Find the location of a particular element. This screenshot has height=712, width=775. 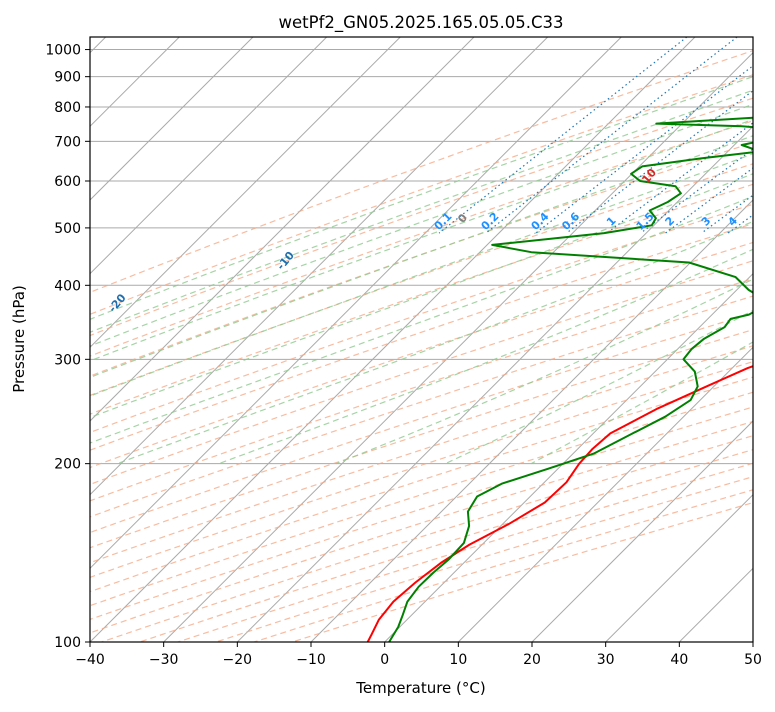

x-tick-label: 10 is located at coordinates (458, 660).